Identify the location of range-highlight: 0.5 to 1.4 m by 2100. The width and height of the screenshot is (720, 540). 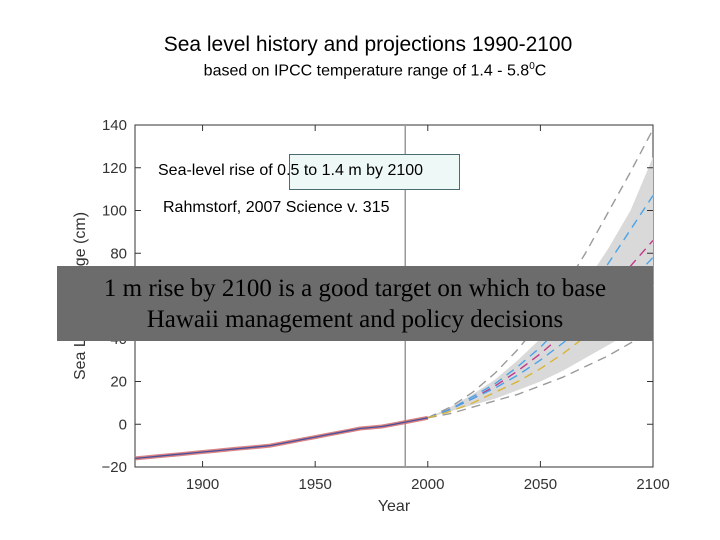
(350, 170).